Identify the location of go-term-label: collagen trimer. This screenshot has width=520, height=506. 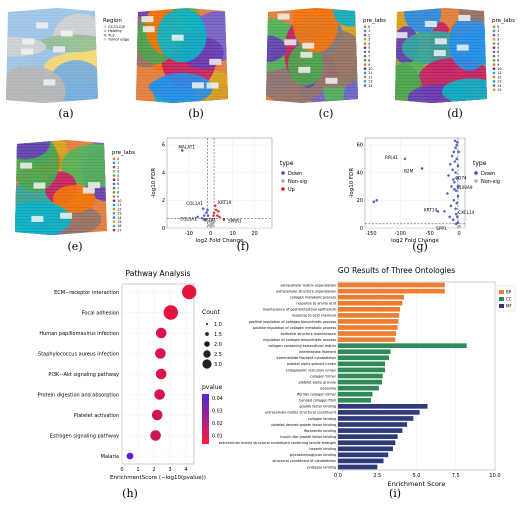
(323, 376).